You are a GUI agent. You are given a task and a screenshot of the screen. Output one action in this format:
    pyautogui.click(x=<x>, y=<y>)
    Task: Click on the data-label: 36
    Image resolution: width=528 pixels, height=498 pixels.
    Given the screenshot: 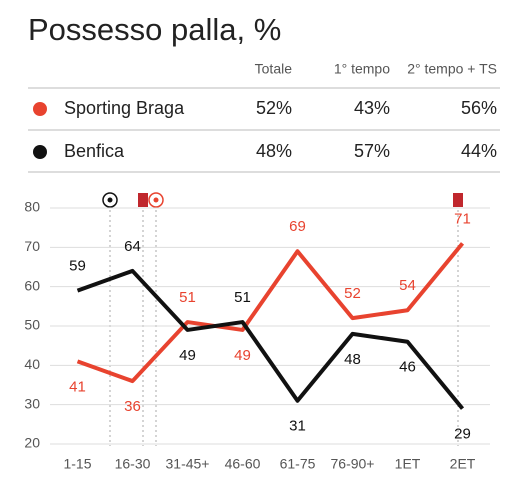 What is the action you would take?
    pyautogui.click(x=132, y=406)
    